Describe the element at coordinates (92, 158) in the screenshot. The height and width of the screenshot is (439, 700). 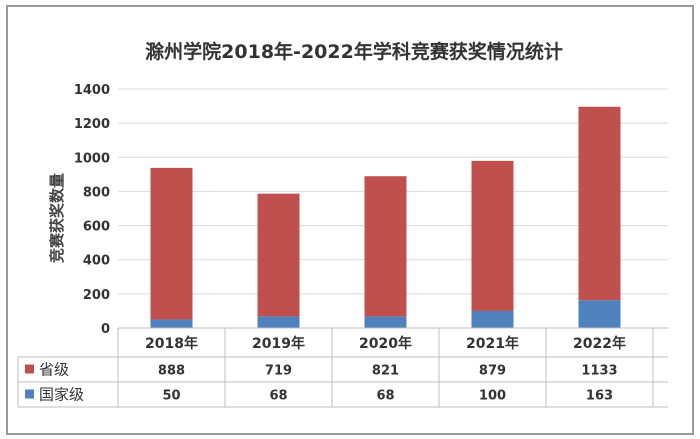
I see `y-tick-label: 1000` at that location.